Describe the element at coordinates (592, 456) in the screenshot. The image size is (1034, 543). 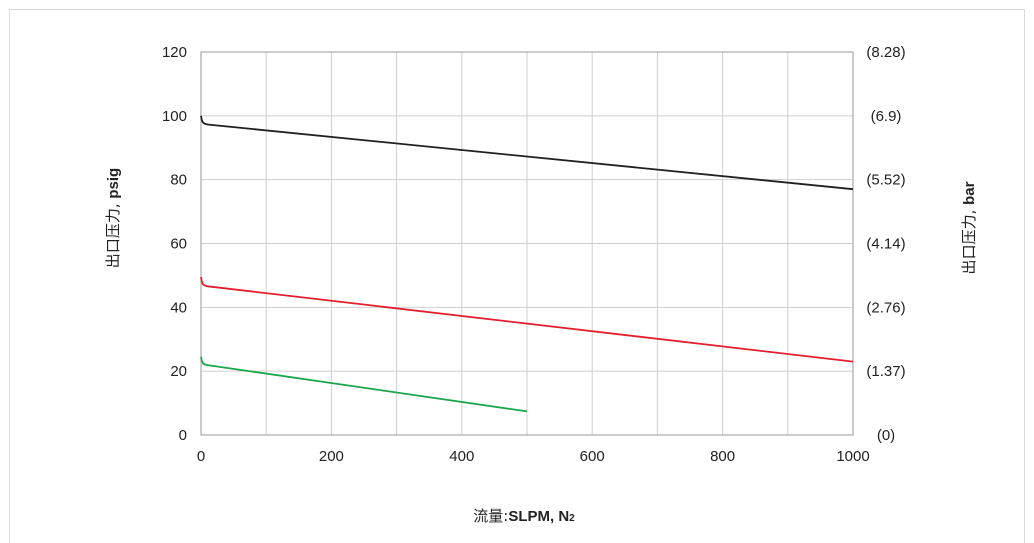
I see `x-tick-label: 600` at that location.